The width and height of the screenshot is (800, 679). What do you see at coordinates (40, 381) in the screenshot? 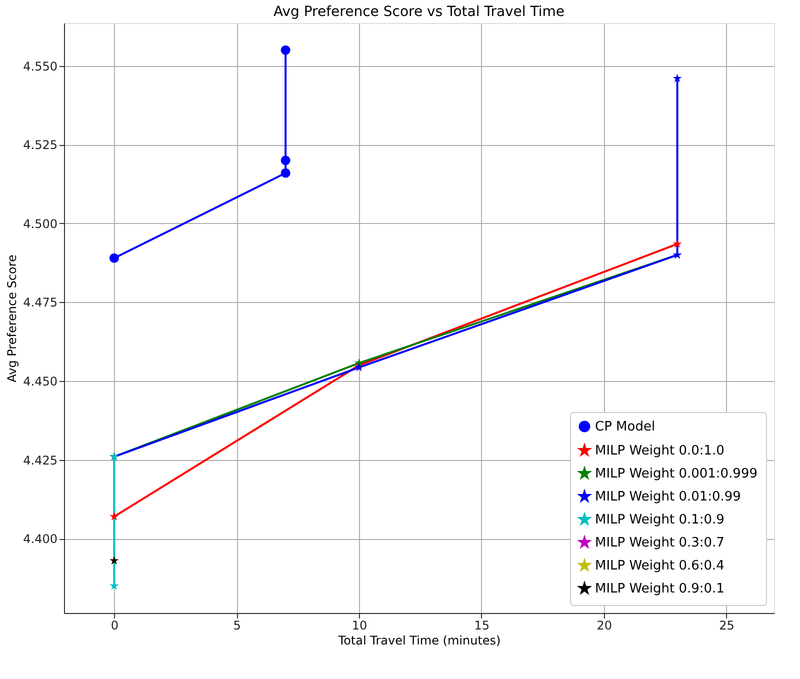
I see `y-tick-label: 4.450` at bounding box center [40, 381].